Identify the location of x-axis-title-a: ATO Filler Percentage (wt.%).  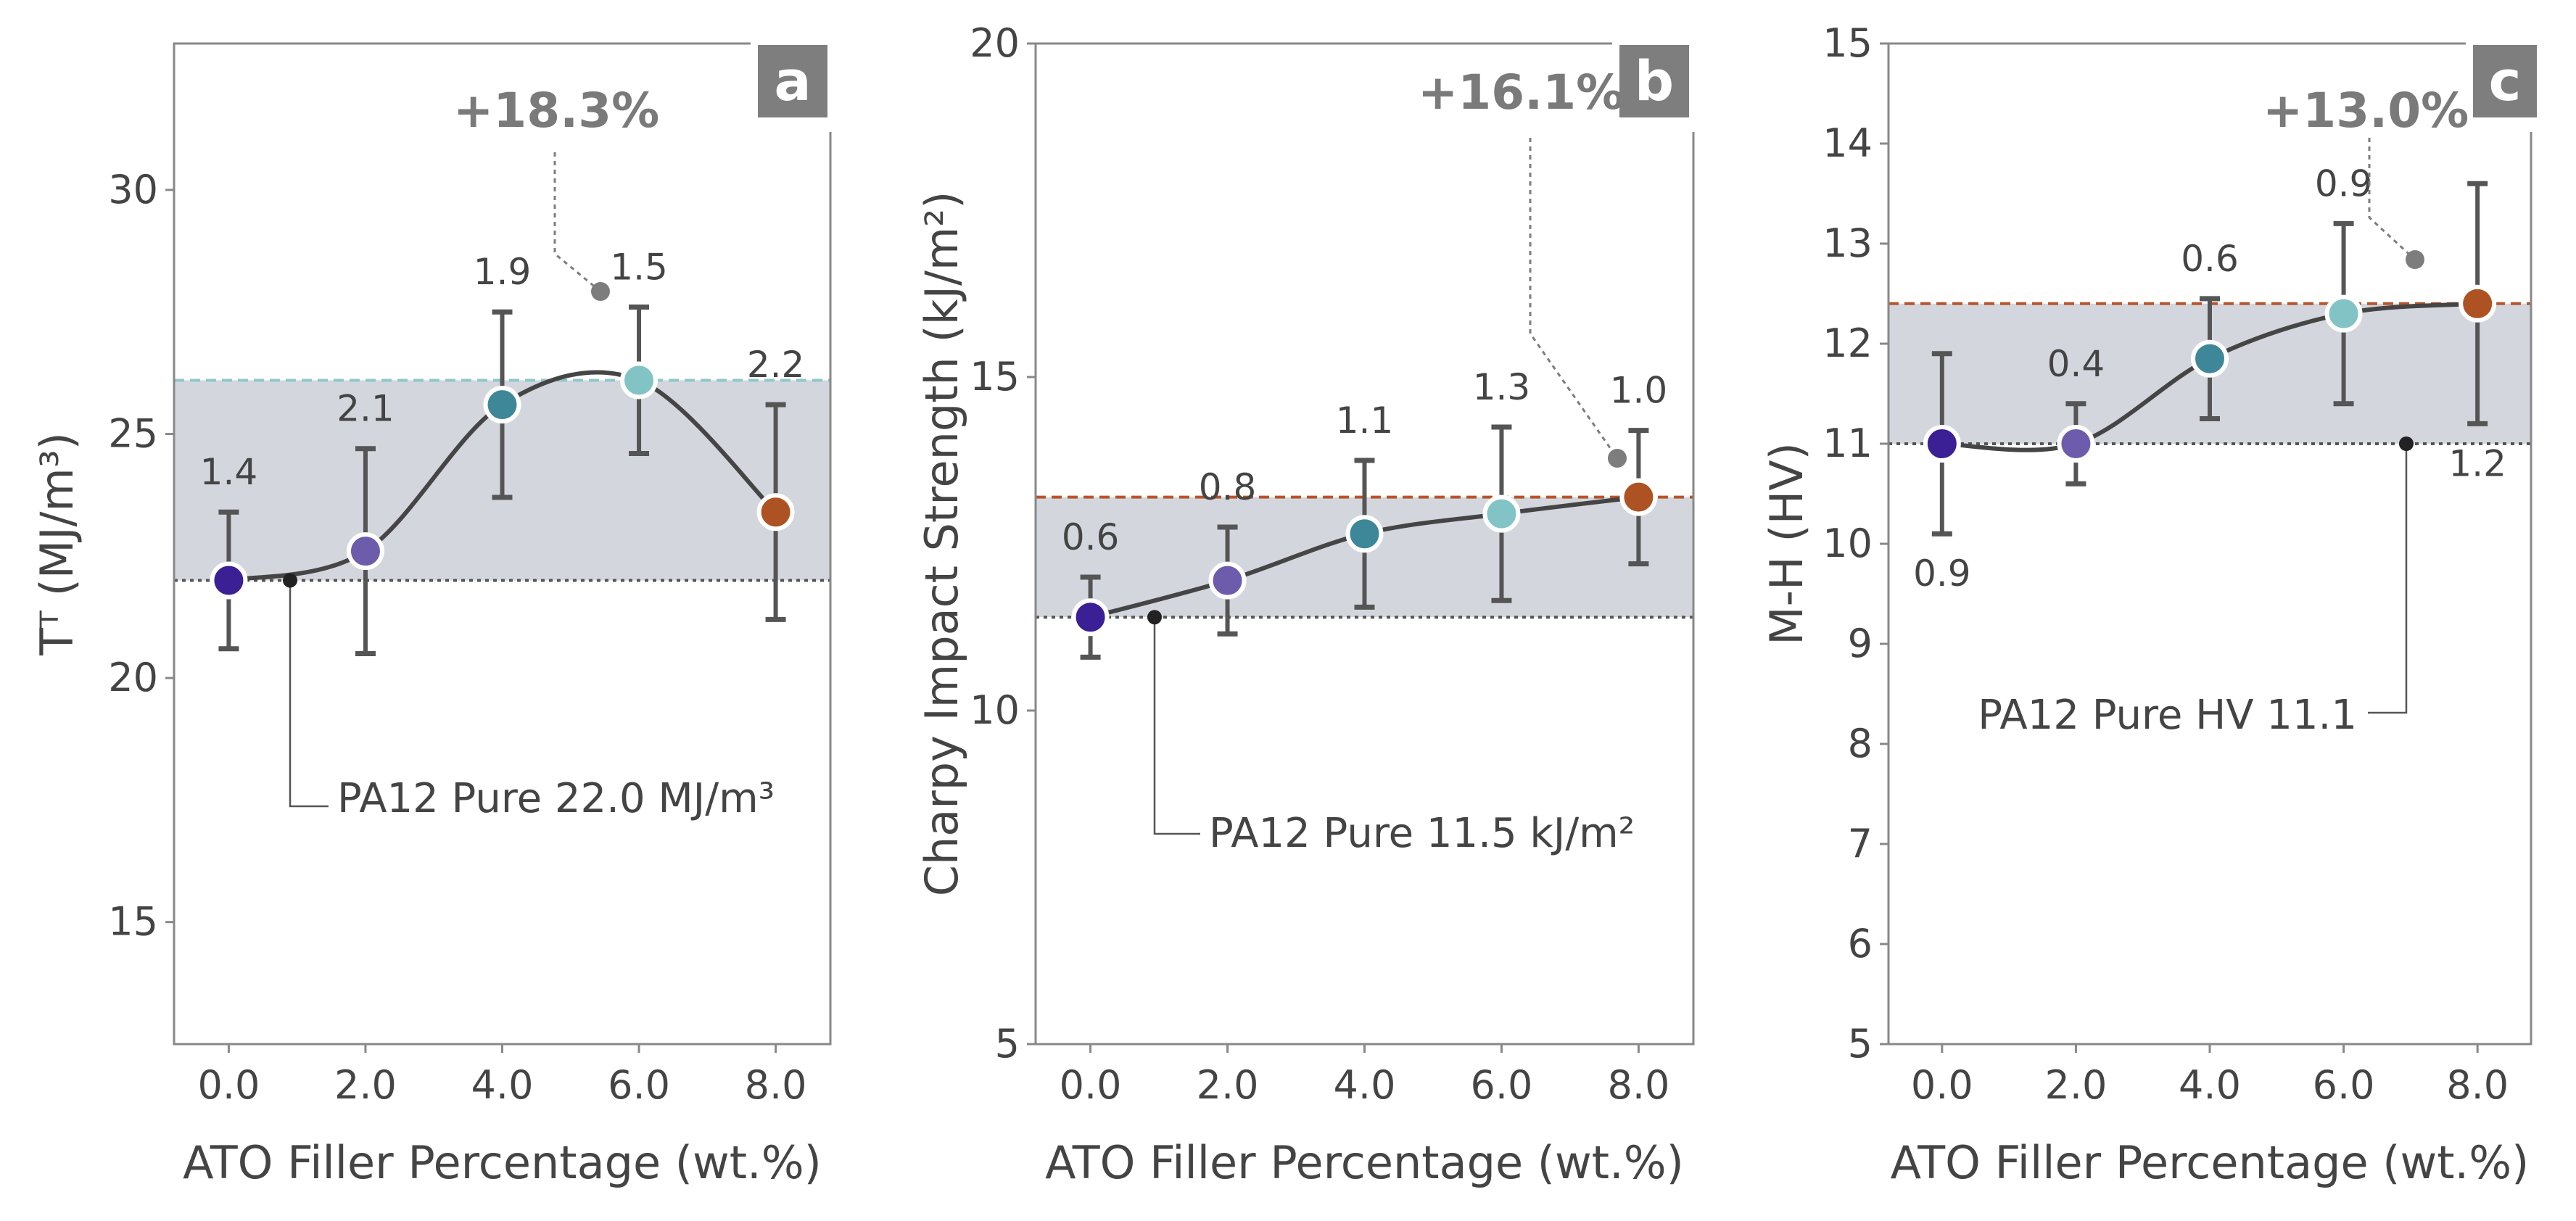
(502, 1163).